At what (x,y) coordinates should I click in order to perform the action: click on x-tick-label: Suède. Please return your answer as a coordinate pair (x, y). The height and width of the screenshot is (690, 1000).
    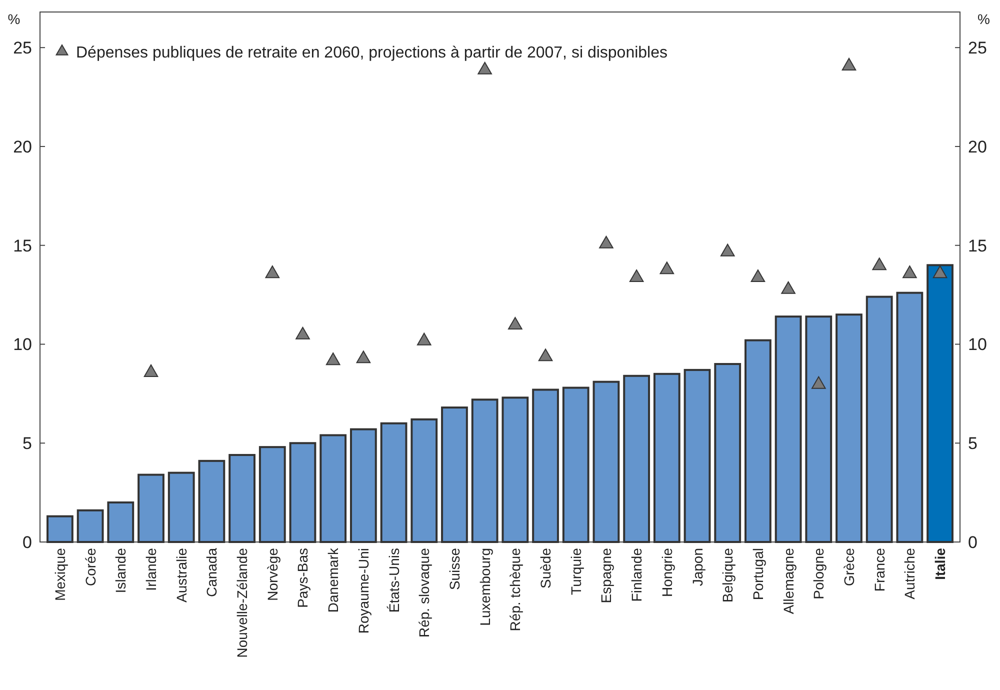
    Looking at the image, I should click on (546, 568).